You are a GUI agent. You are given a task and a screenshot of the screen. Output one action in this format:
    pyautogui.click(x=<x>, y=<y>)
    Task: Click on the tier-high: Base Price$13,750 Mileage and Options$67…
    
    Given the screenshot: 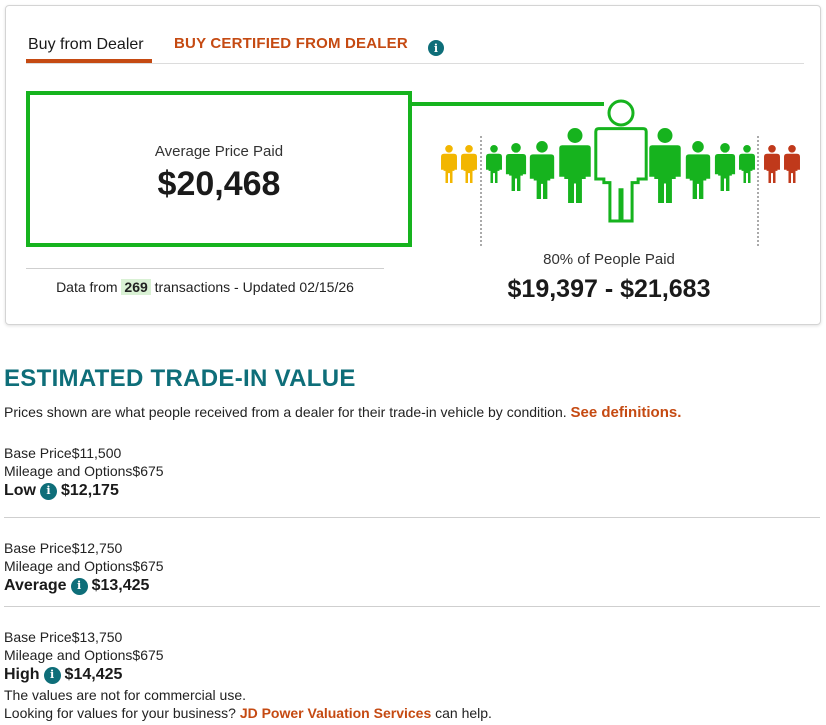 What is the action you would take?
    pyautogui.click(x=412, y=657)
    